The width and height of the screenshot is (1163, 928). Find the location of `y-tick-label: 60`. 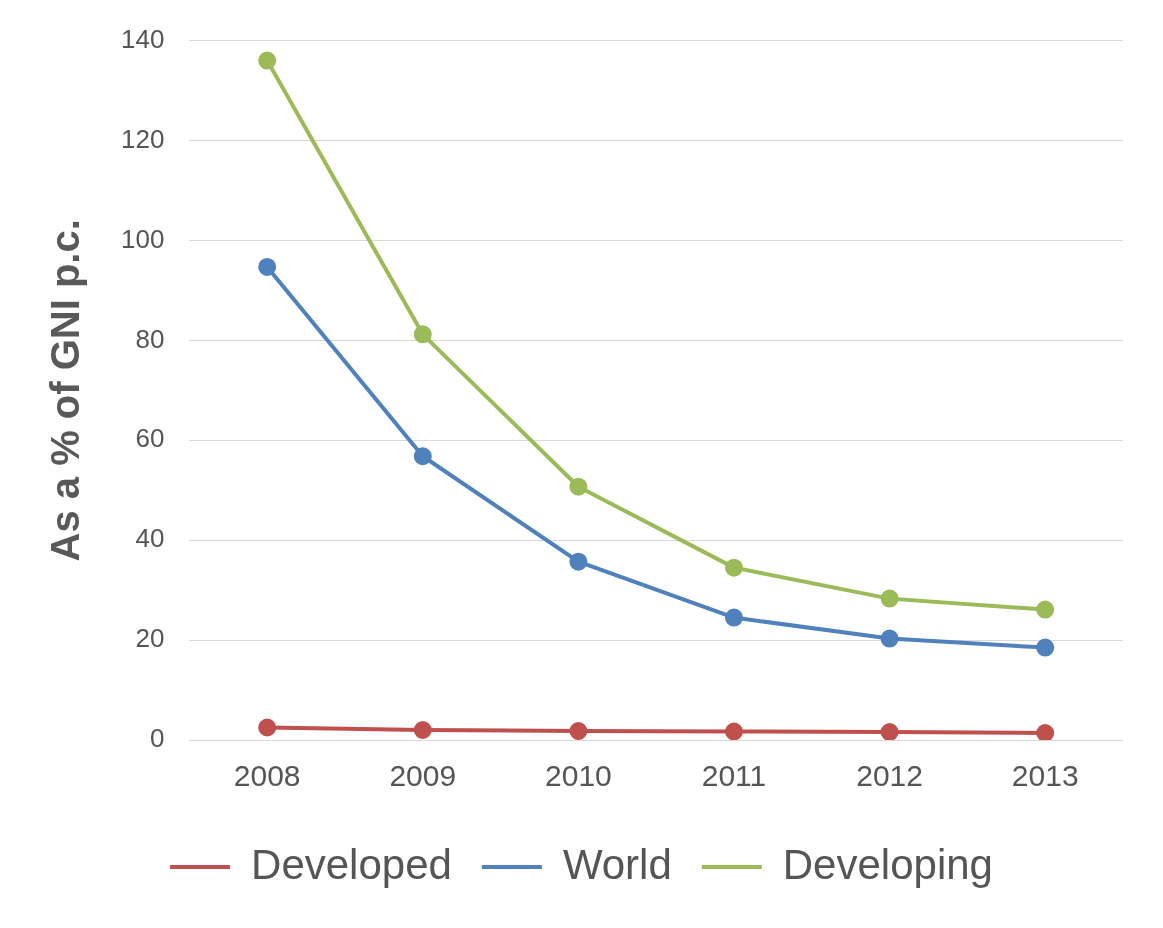

y-tick-label: 60 is located at coordinates (150, 438).